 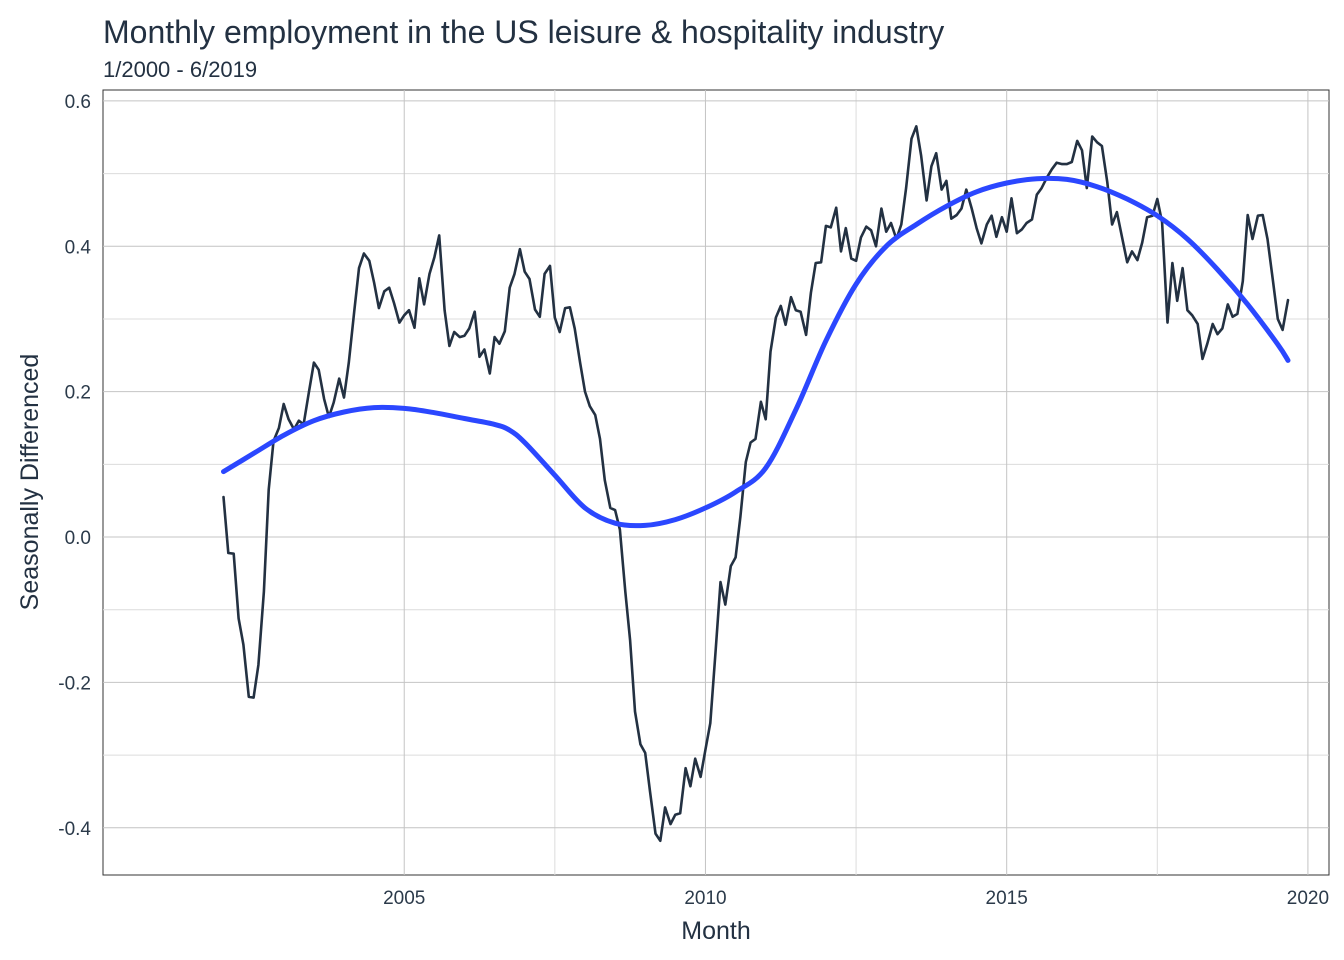 I want to click on y-tick-label: 0.2, so click(x=78, y=393).